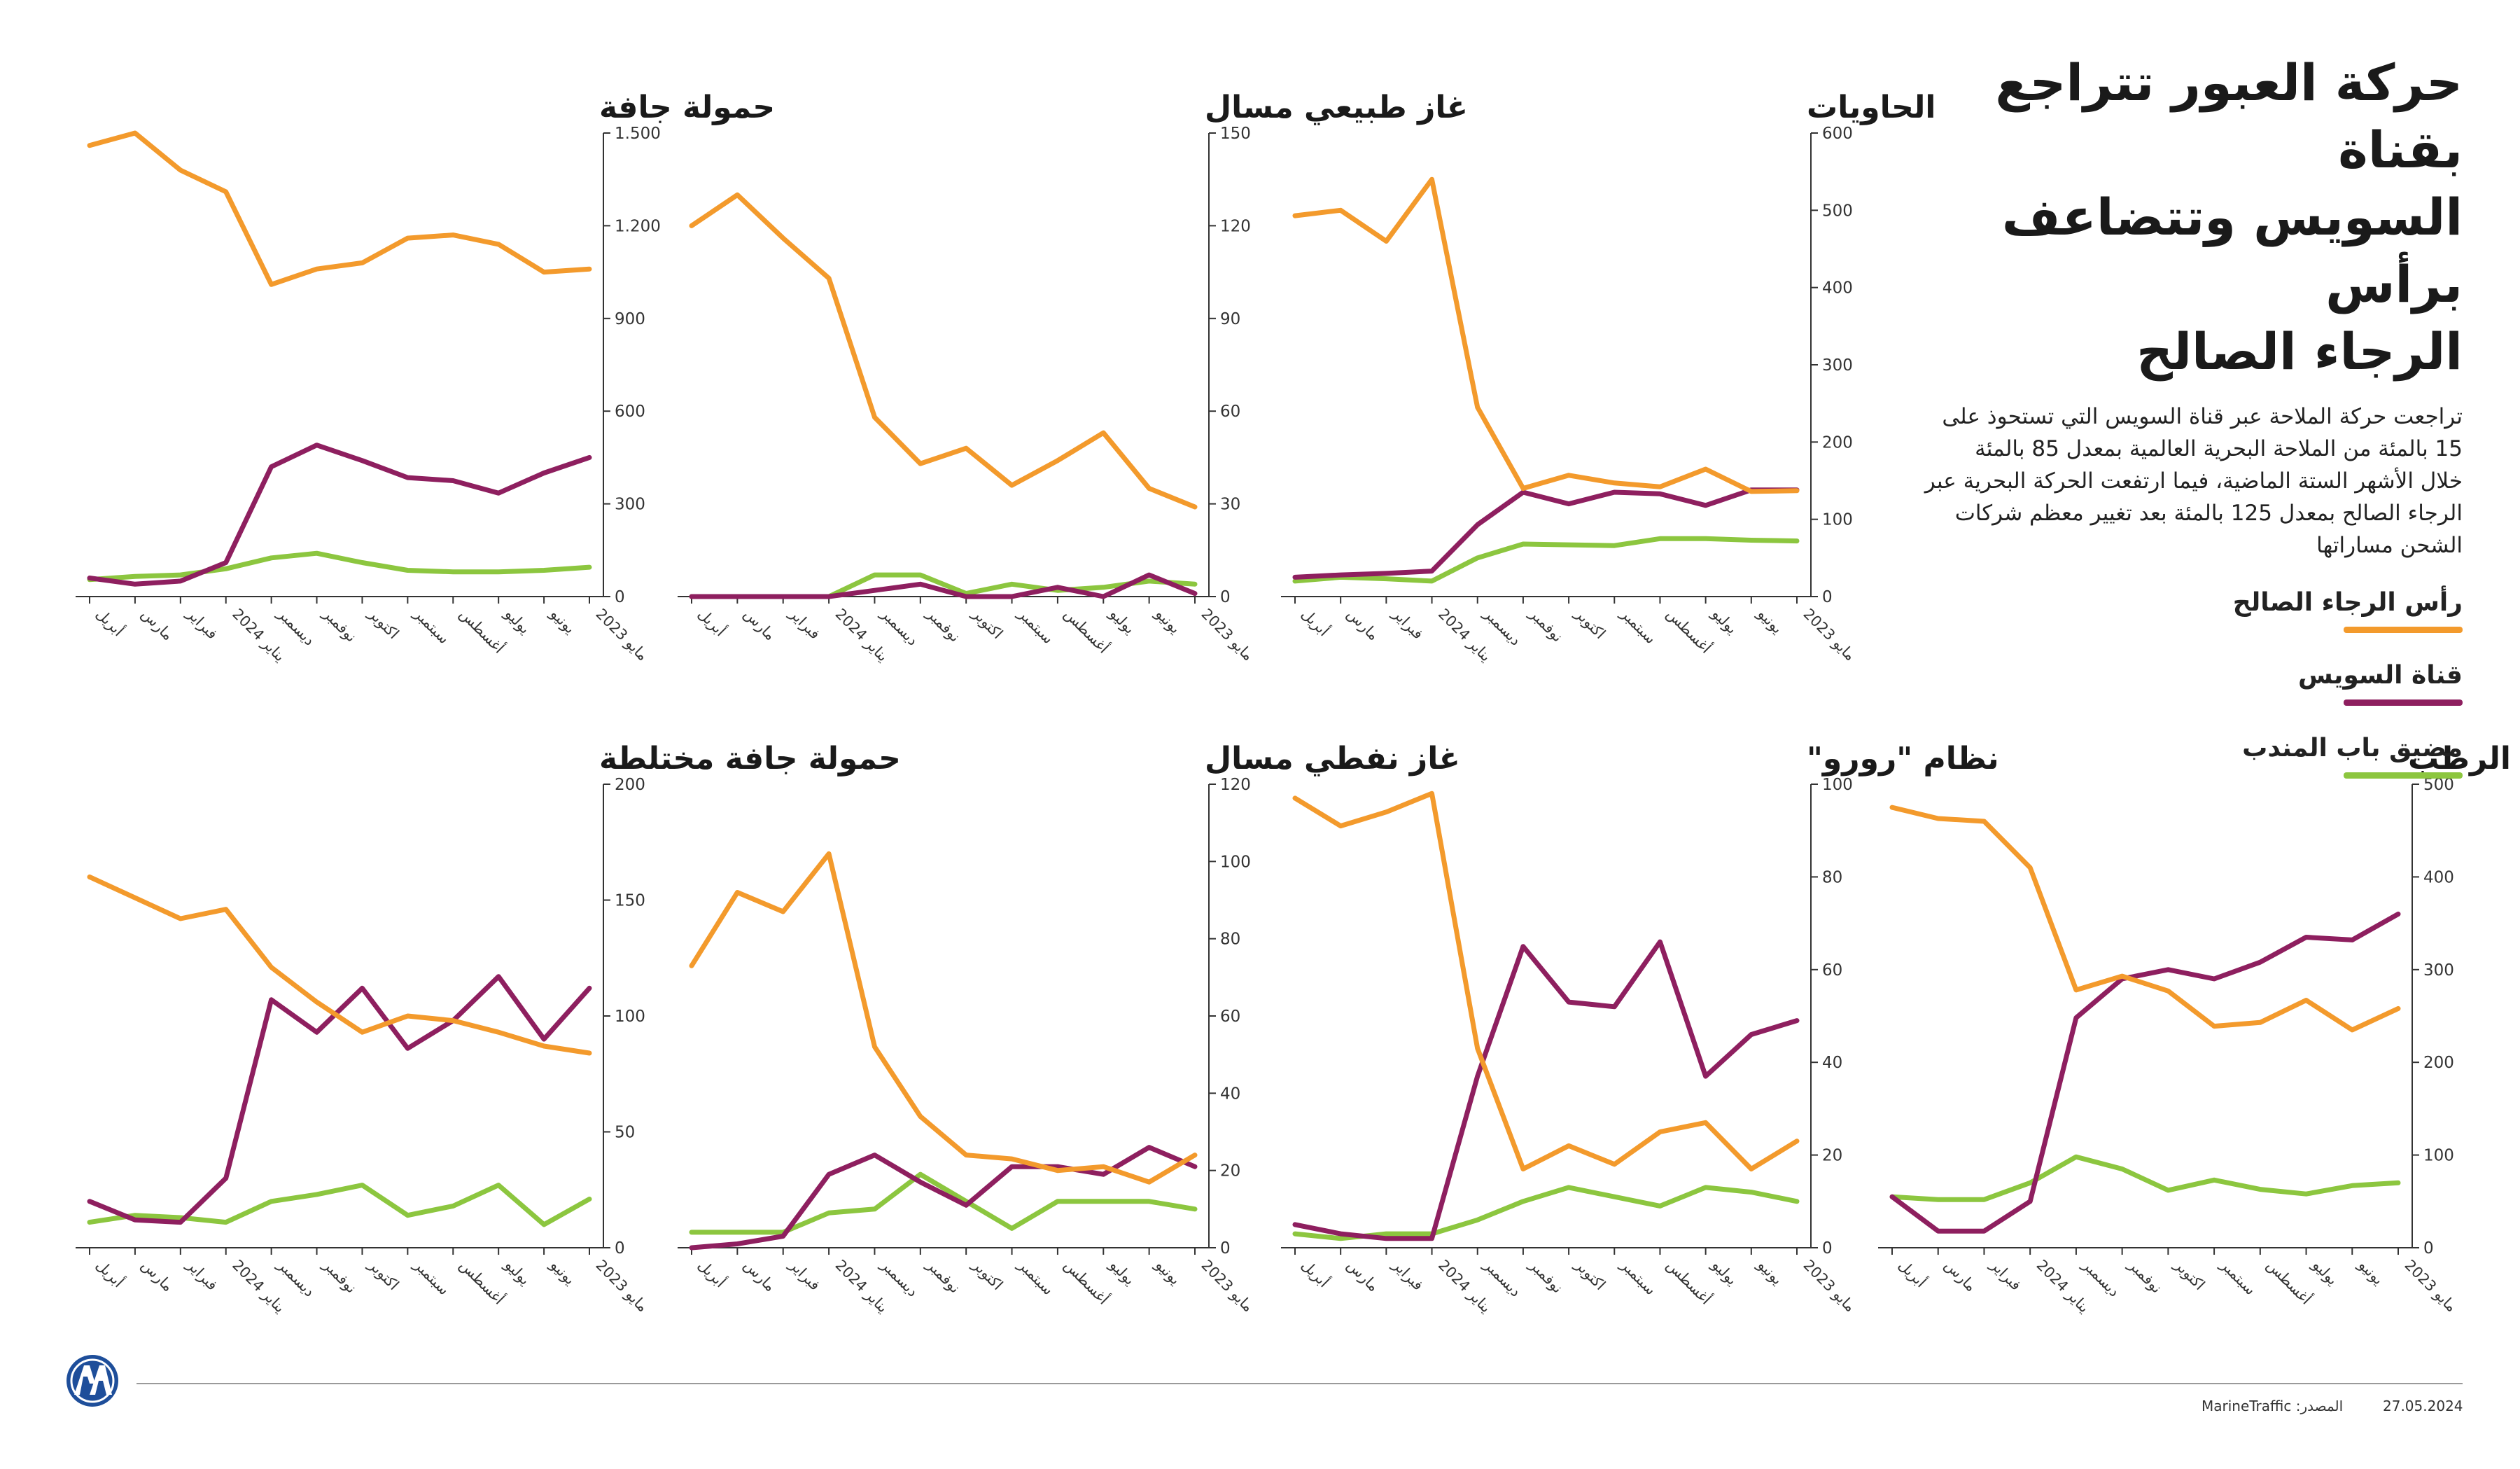 Image resolution: width=2520 pixels, height=1469 pixels. What do you see at coordinates (1832, 1156) in the screenshot?
I see `y-tick-label: 20` at bounding box center [1832, 1156].